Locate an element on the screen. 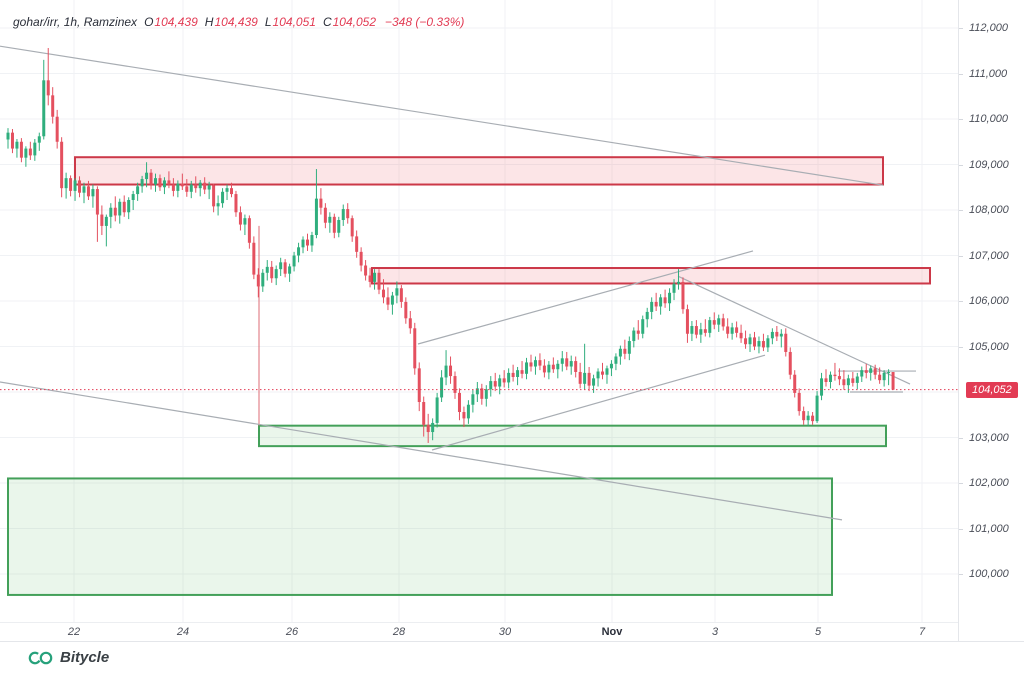 The height and width of the screenshot is (673, 1024). price-change: −348 (−0.33%) is located at coordinates (425, 22).